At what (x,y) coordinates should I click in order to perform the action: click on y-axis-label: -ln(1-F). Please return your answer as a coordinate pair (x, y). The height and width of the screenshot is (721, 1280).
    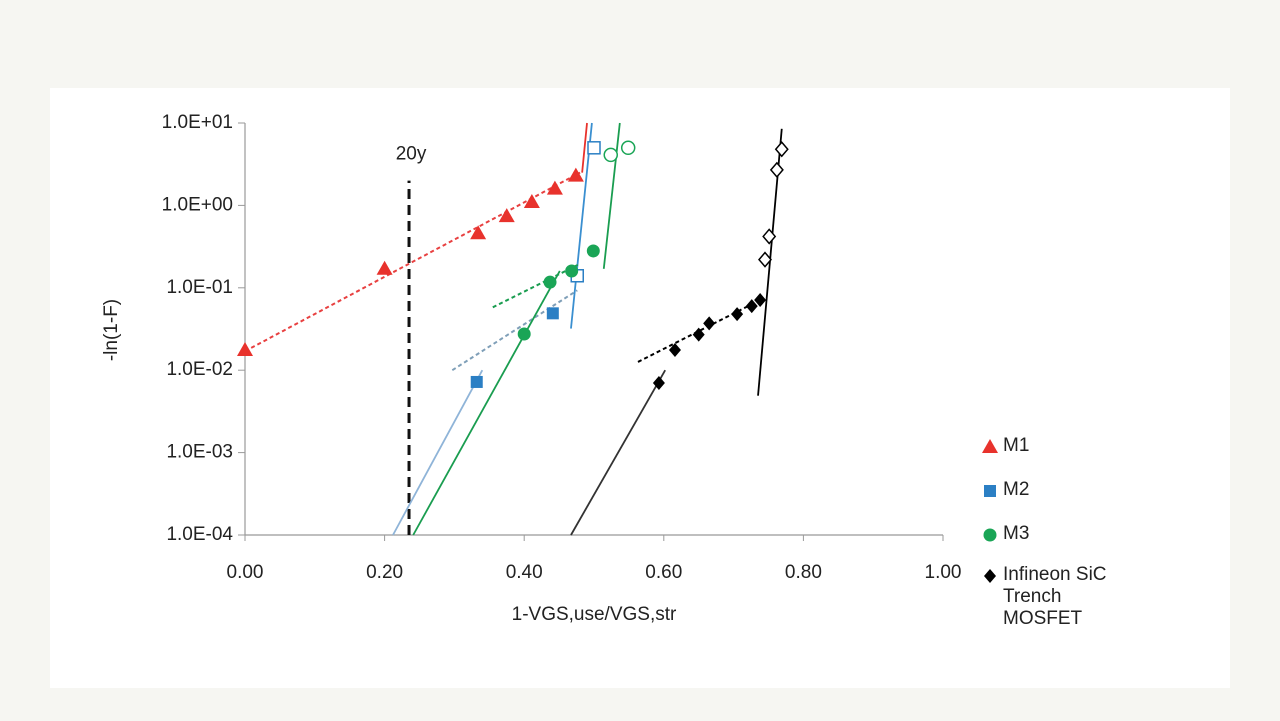
    Looking at the image, I should click on (111, 330).